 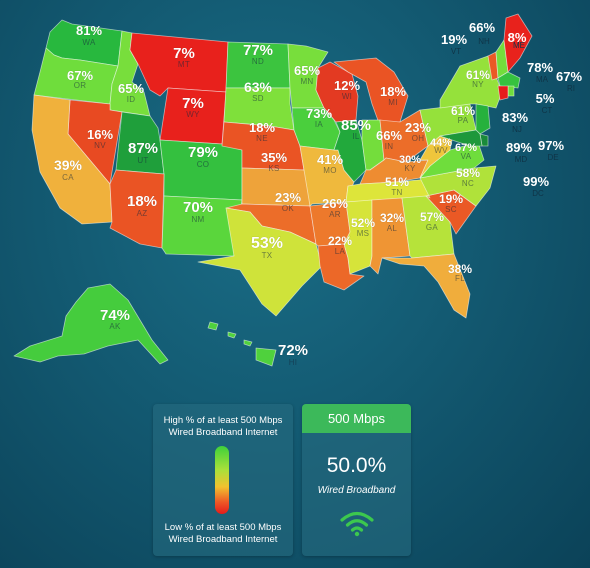 What do you see at coordinates (389, 135) in the screenshot?
I see `label-pct-in: 66%` at bounding box center [389, 135].